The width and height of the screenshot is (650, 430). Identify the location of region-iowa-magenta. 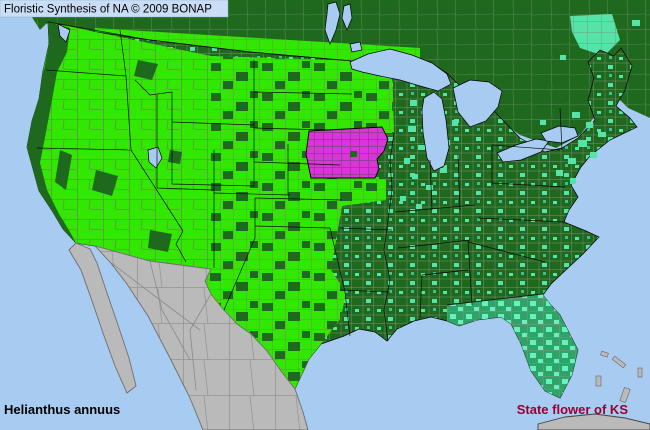
(347, 152).